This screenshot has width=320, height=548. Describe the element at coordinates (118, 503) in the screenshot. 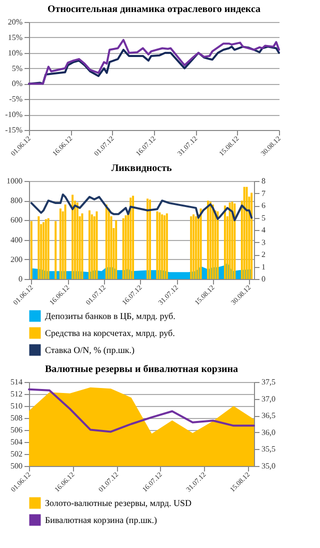

I see `legend-label: Золото-валютные резервы, млрд. USD` at that location.